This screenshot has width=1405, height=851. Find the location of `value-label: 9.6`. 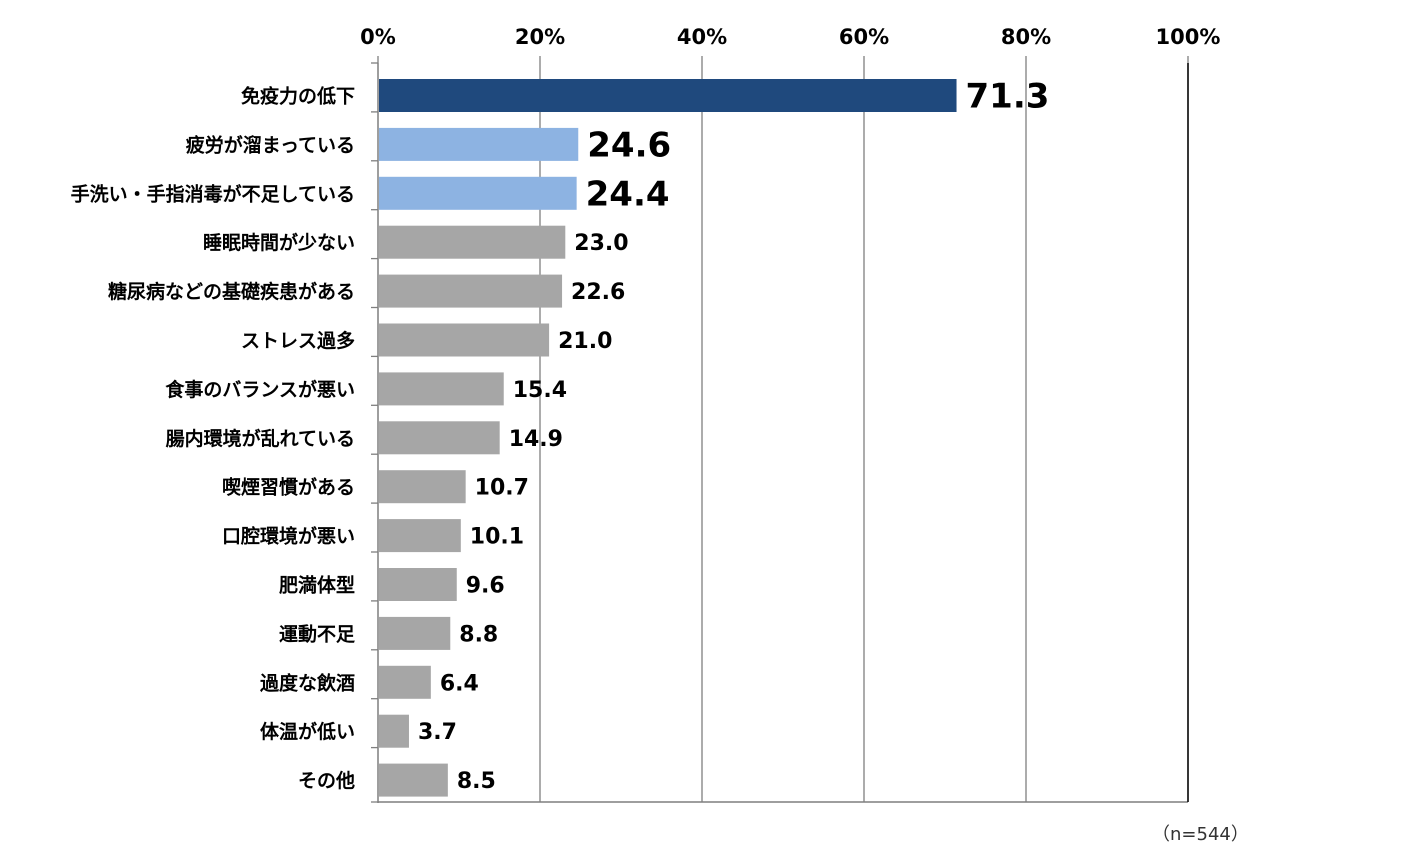

value-label: 9.6 is located at coordinates (485, 586).